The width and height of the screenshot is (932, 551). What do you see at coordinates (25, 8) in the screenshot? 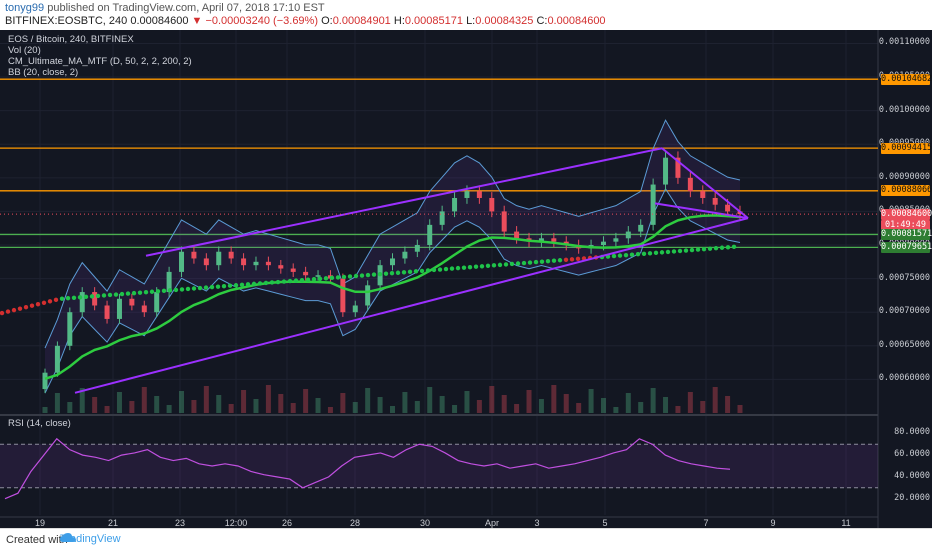
I see `publisher-link: tonyg99` at bounding box center [25, 8].